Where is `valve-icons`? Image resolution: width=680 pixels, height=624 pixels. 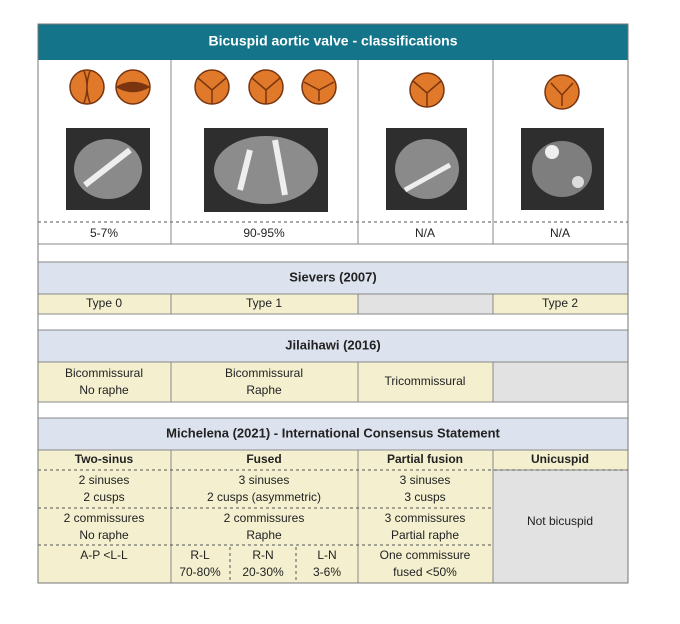 valve-icons is located at coordinates (324, 89).